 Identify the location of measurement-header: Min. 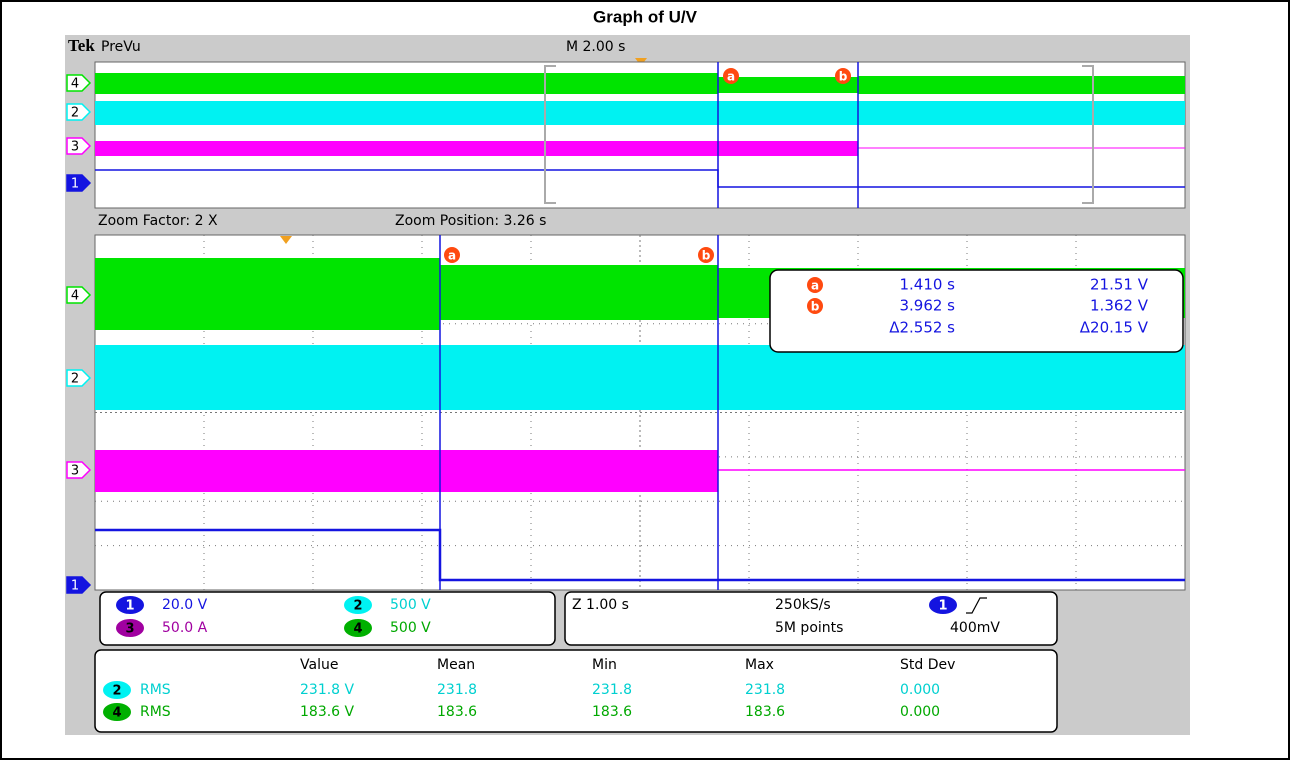
(604, 665).